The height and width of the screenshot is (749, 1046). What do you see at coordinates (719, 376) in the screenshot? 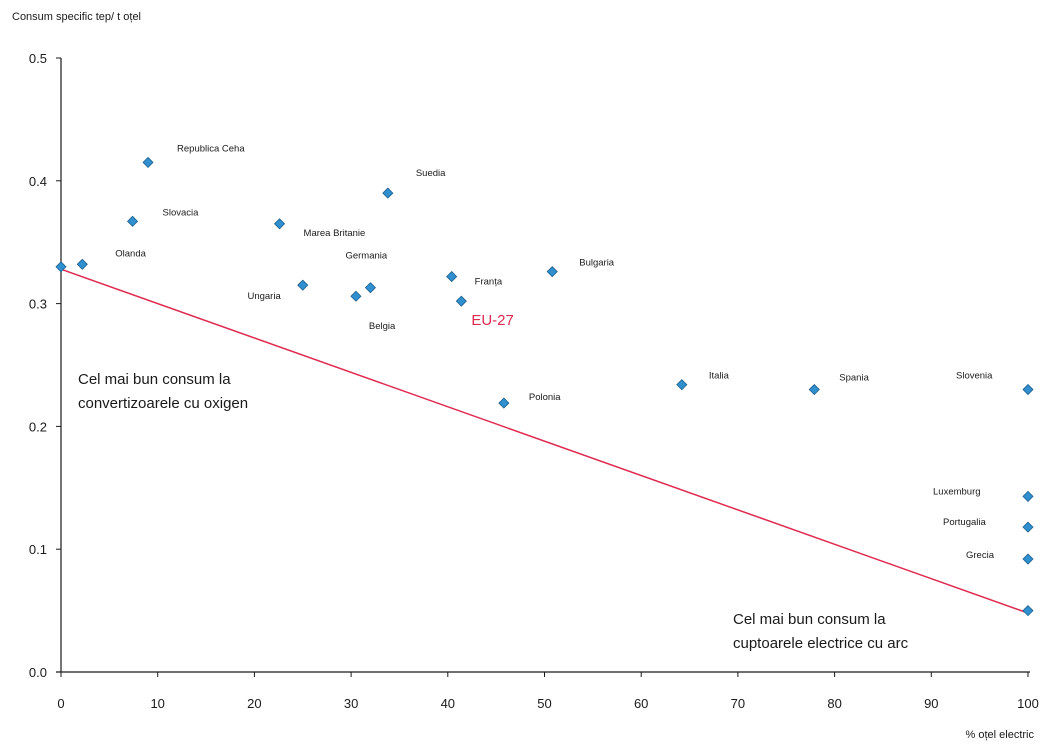
I see `data-point-label: Italia` at bounding box center [719, 376].